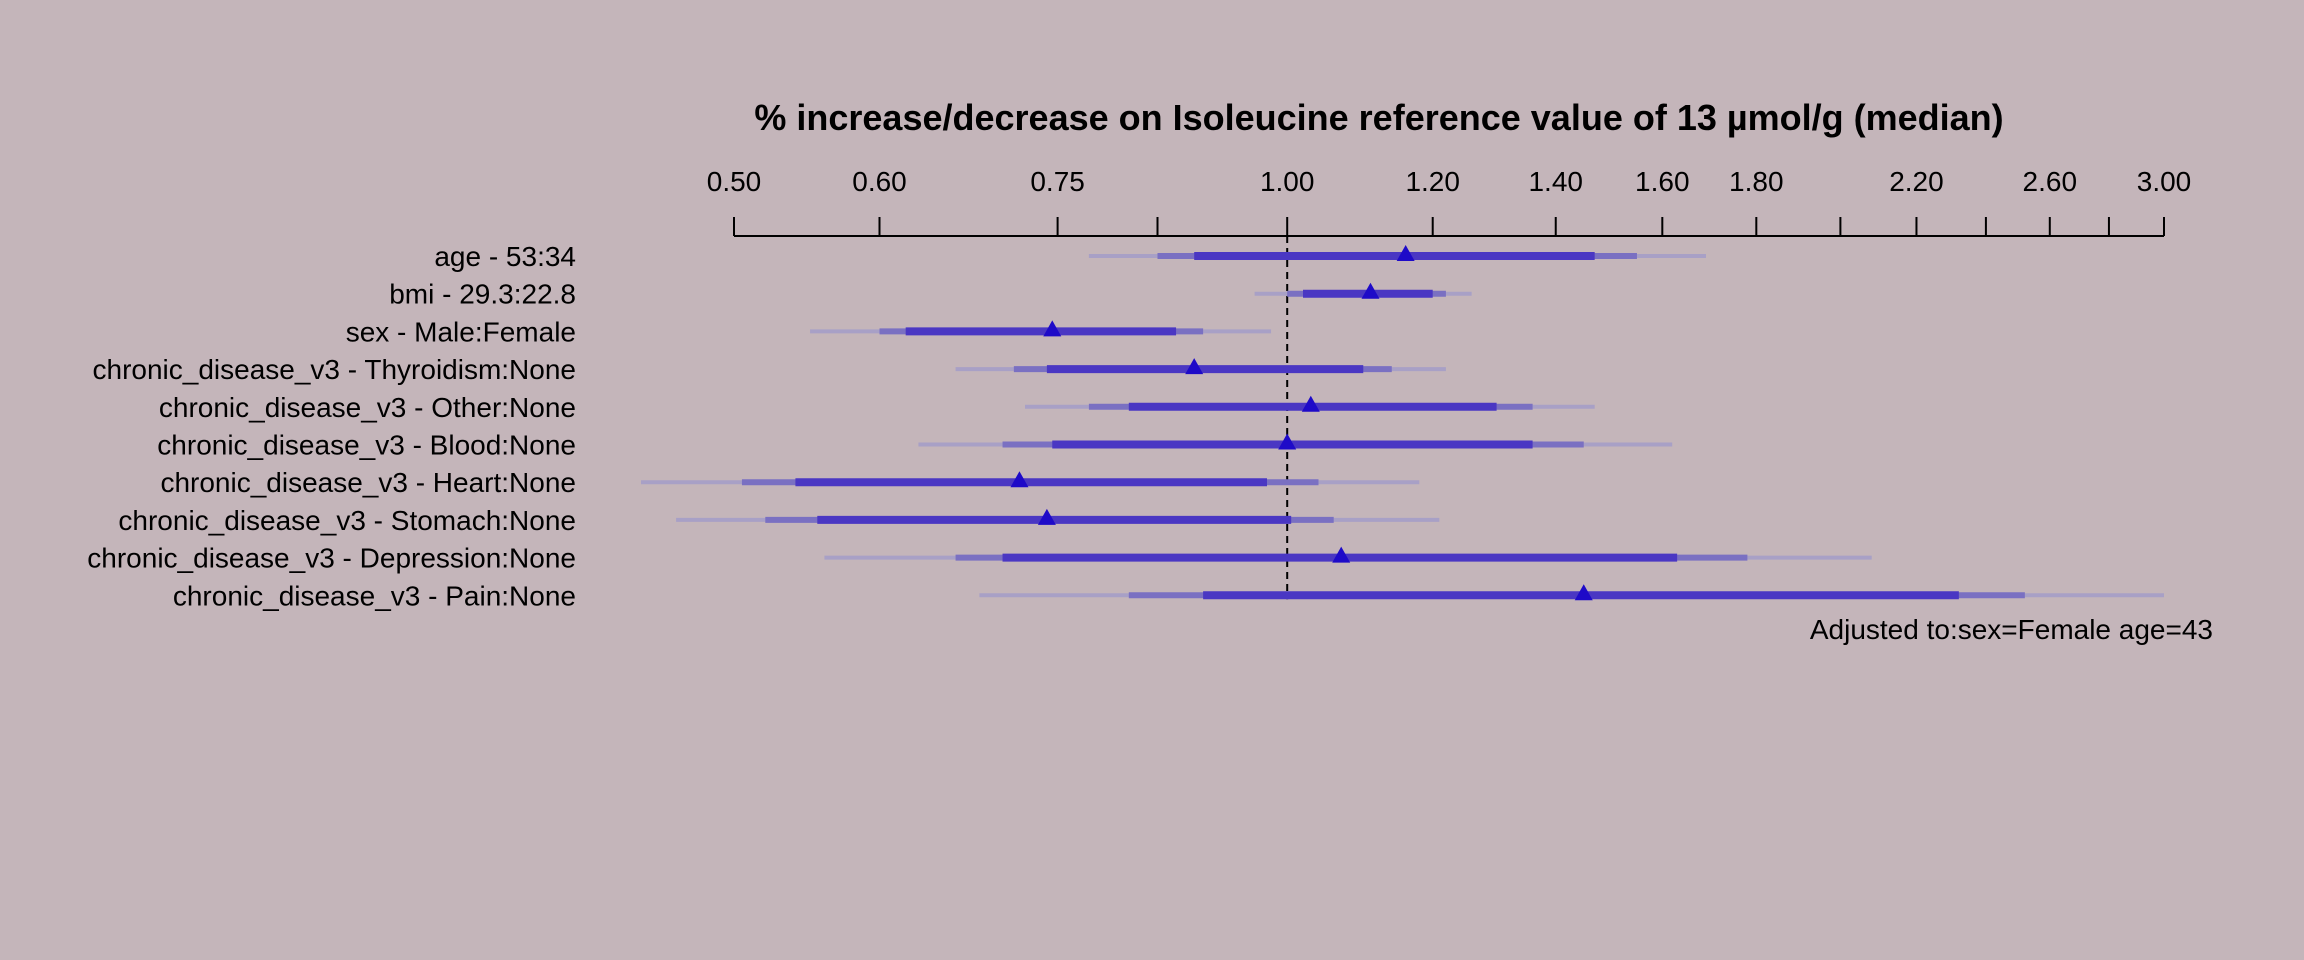  What do you see at coordinates (335, 369) in the screenshot?
I see `row-label: chronic_disease_v3 - Thyroidism:None` at bounding box center [335, 369].